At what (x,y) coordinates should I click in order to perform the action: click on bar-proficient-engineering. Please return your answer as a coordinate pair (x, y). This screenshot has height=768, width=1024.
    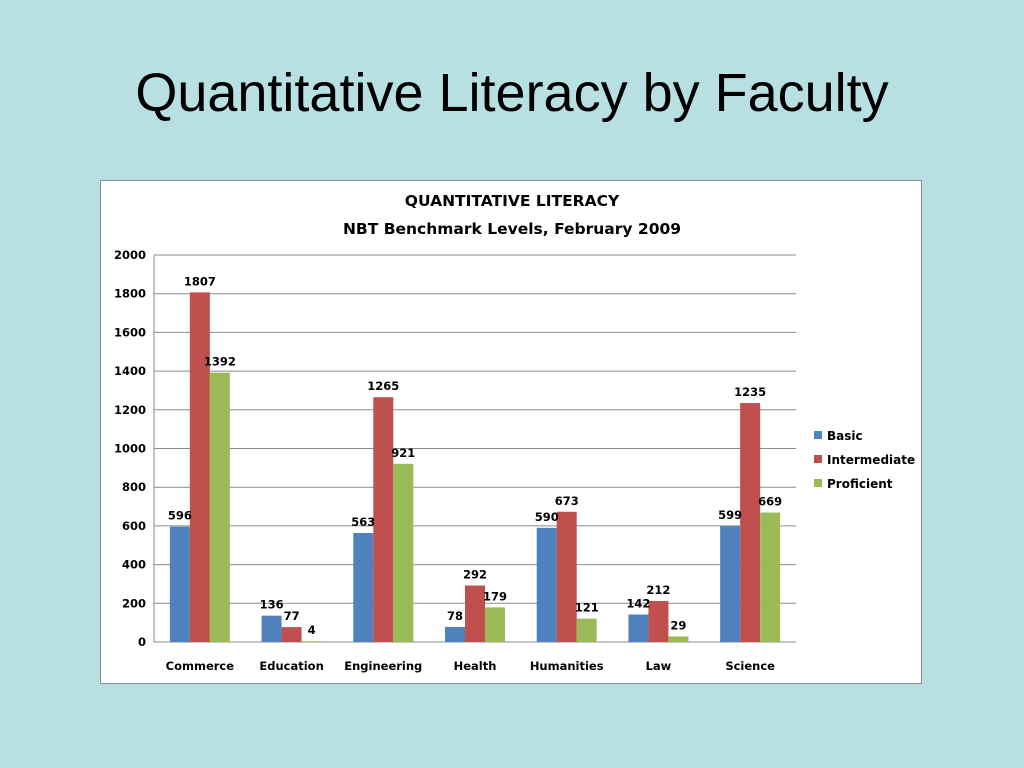
    Looking at the image, I should click on (403, 552).